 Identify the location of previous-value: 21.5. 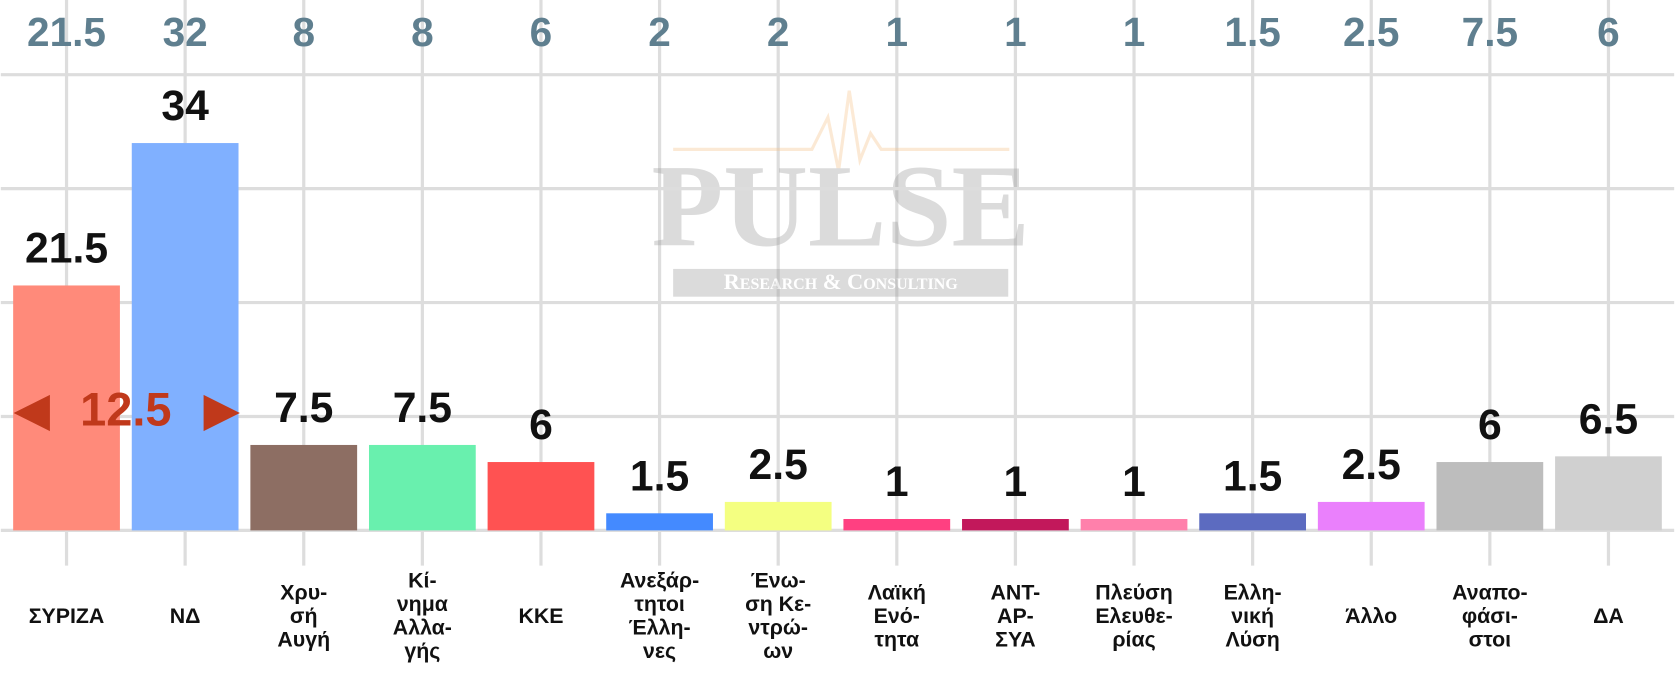
(66, 32).